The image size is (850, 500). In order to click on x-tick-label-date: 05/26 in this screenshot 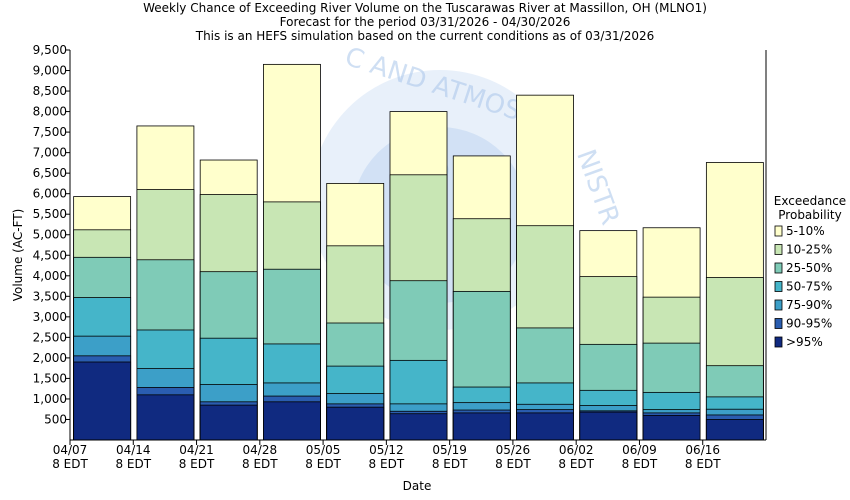, I will do `click(513, 450)`.